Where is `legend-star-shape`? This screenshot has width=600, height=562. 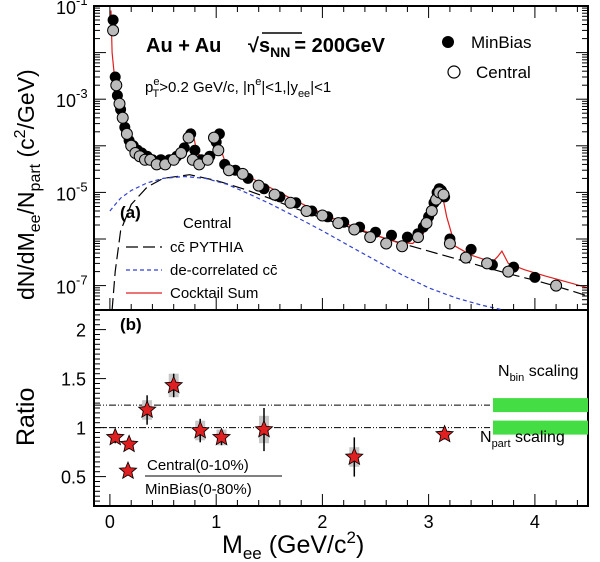 legend-star-shape is located at coordinates (128, 470).